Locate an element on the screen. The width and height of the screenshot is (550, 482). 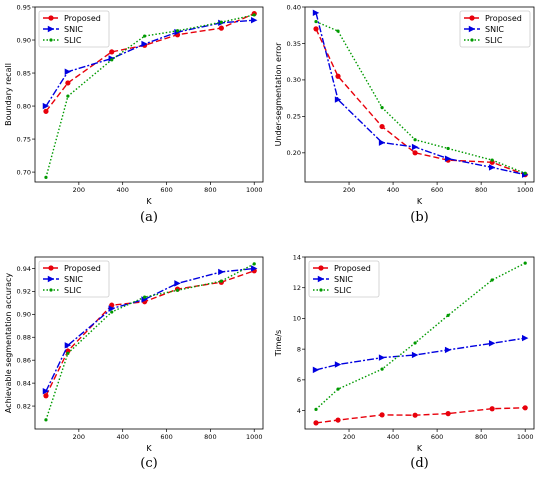
y-axis-label: Boundary recall is located at coordinates (8, 94).